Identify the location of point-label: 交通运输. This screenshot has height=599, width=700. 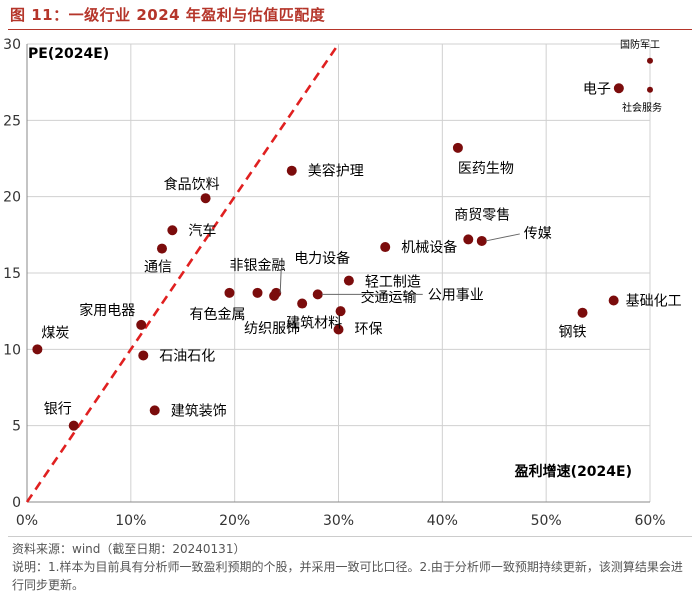
(389, 297).